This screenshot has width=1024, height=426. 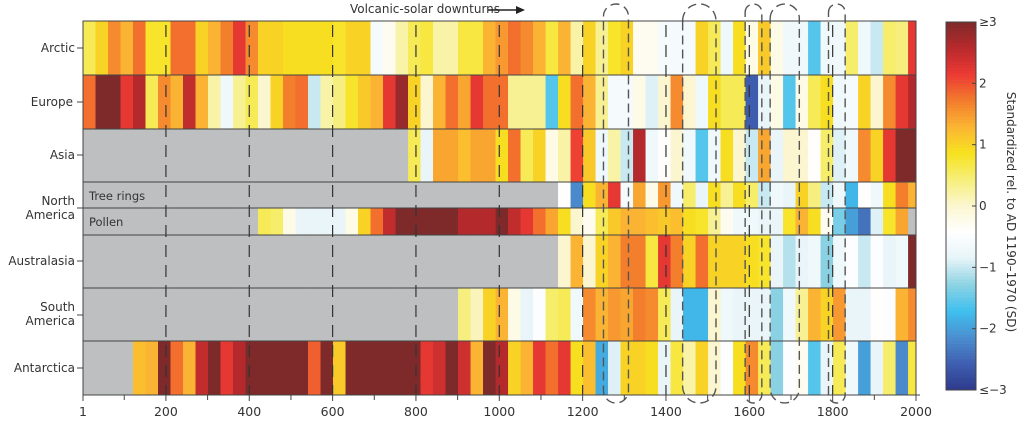 I want to click on x-tick-label-600: 600, so click(x=333, y=411).